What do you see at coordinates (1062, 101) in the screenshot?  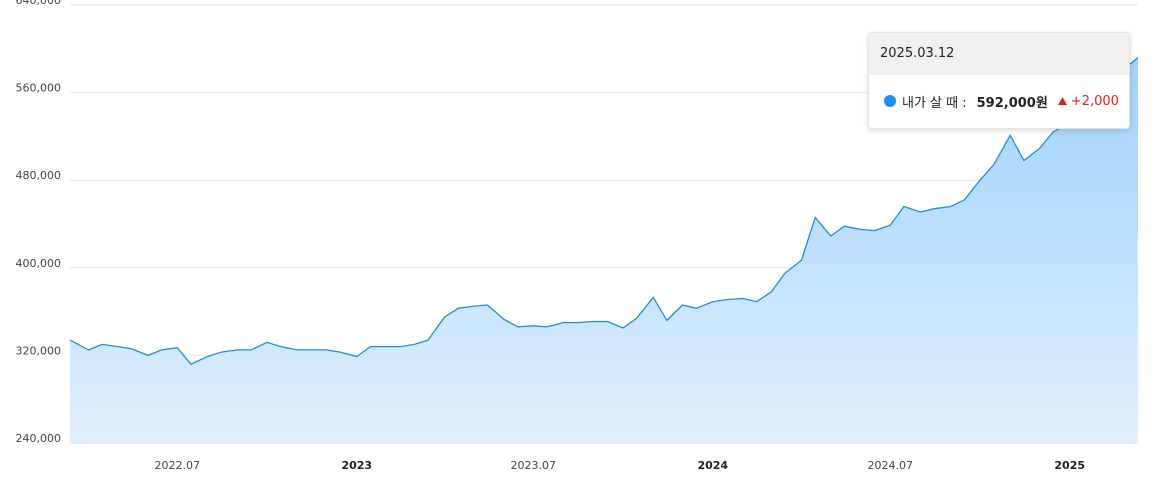 I see `up-triangle` at bounding box center [1062, 101].